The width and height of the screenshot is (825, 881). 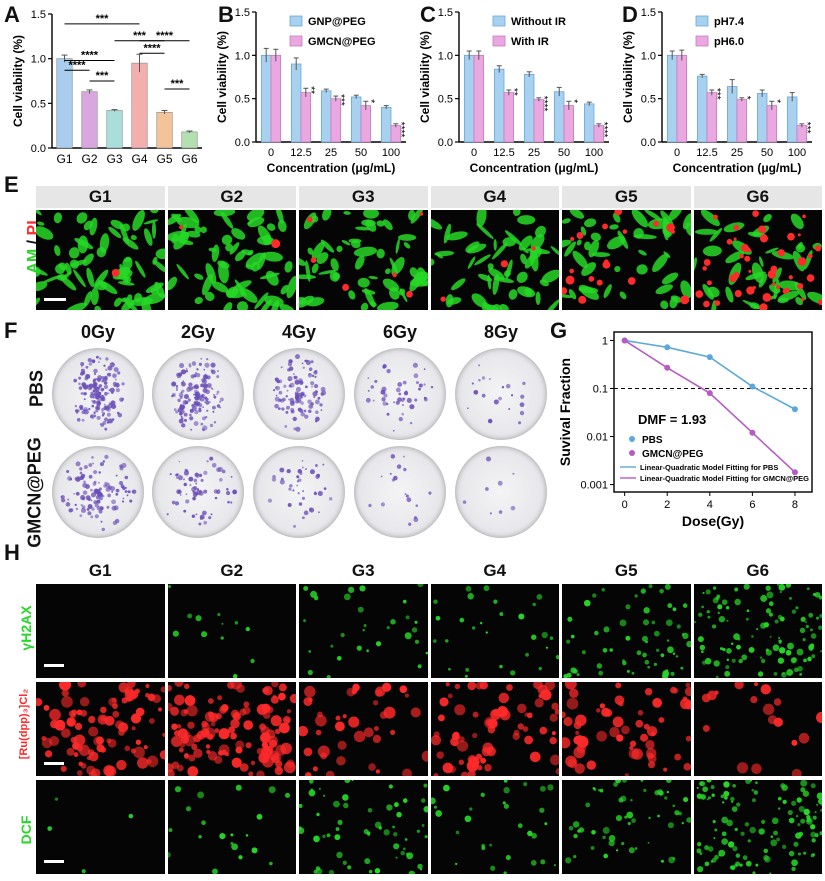 What do you see at coordinates (98, 332) in the screenshot?
I see `dose-label: 0Gy` at bounding box center [98, 332].